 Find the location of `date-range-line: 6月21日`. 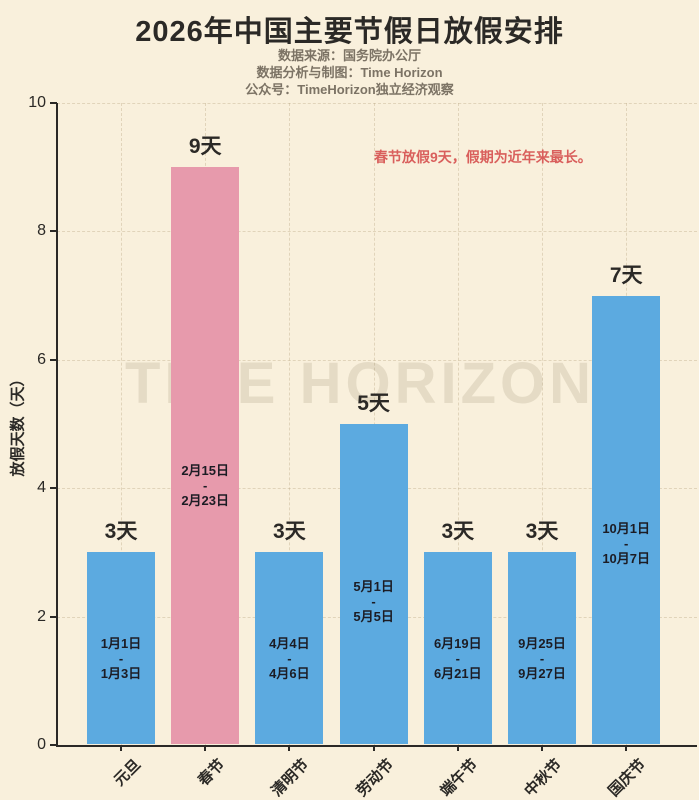

date-range-line: 6月21日 is located at coordinates (457, 674).